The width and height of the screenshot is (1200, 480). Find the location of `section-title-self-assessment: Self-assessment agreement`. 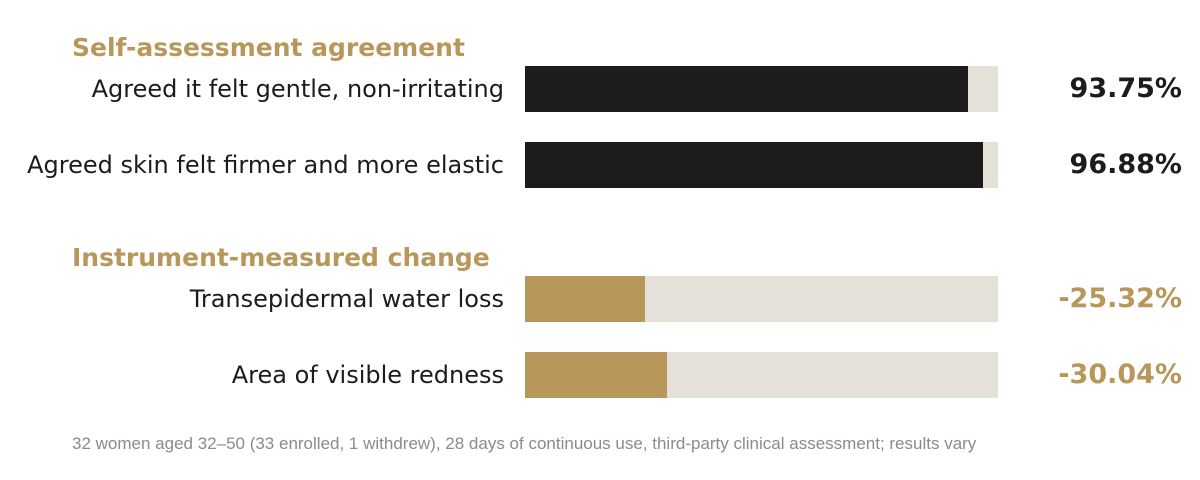

section-title-self-assessment: Self-assessment agreement is located at coordinates (268, 47).